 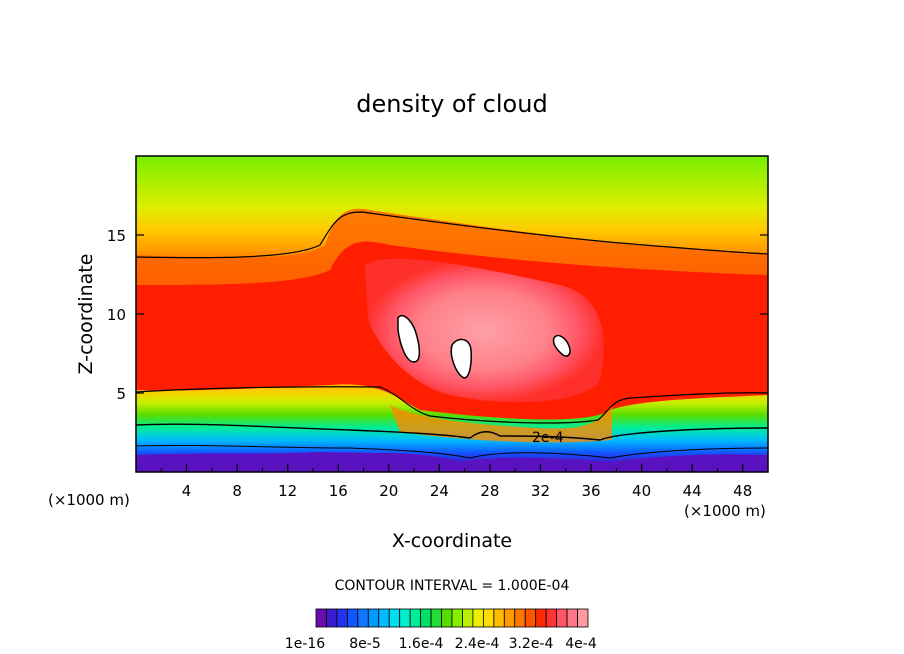 I want to click on colorbar, so click(x=452, y=618).